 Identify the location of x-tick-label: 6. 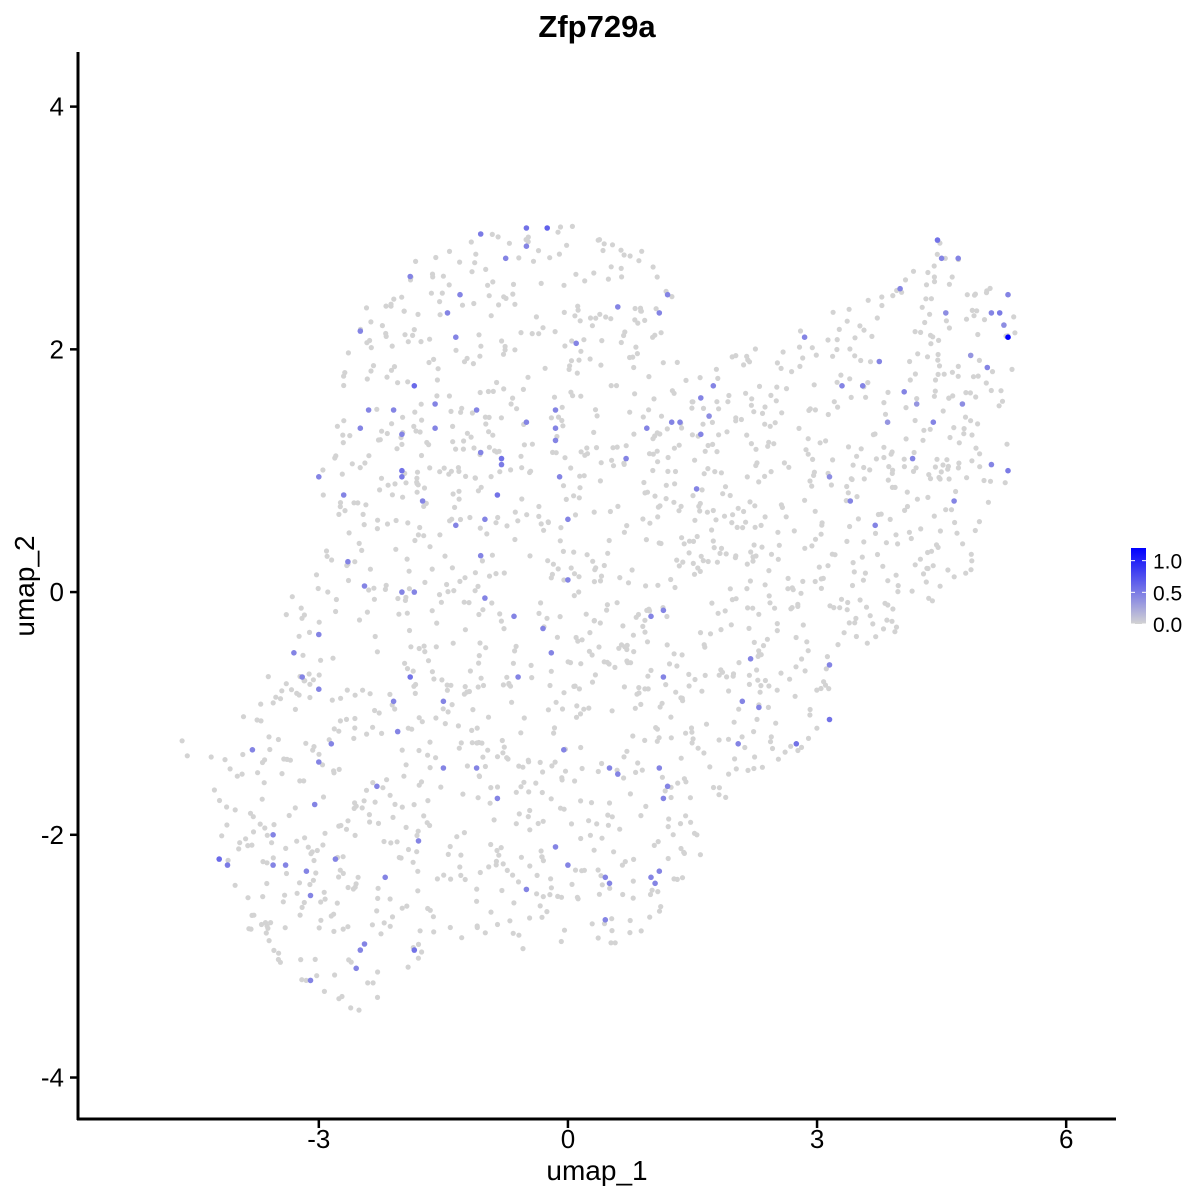
(1066, 1139).